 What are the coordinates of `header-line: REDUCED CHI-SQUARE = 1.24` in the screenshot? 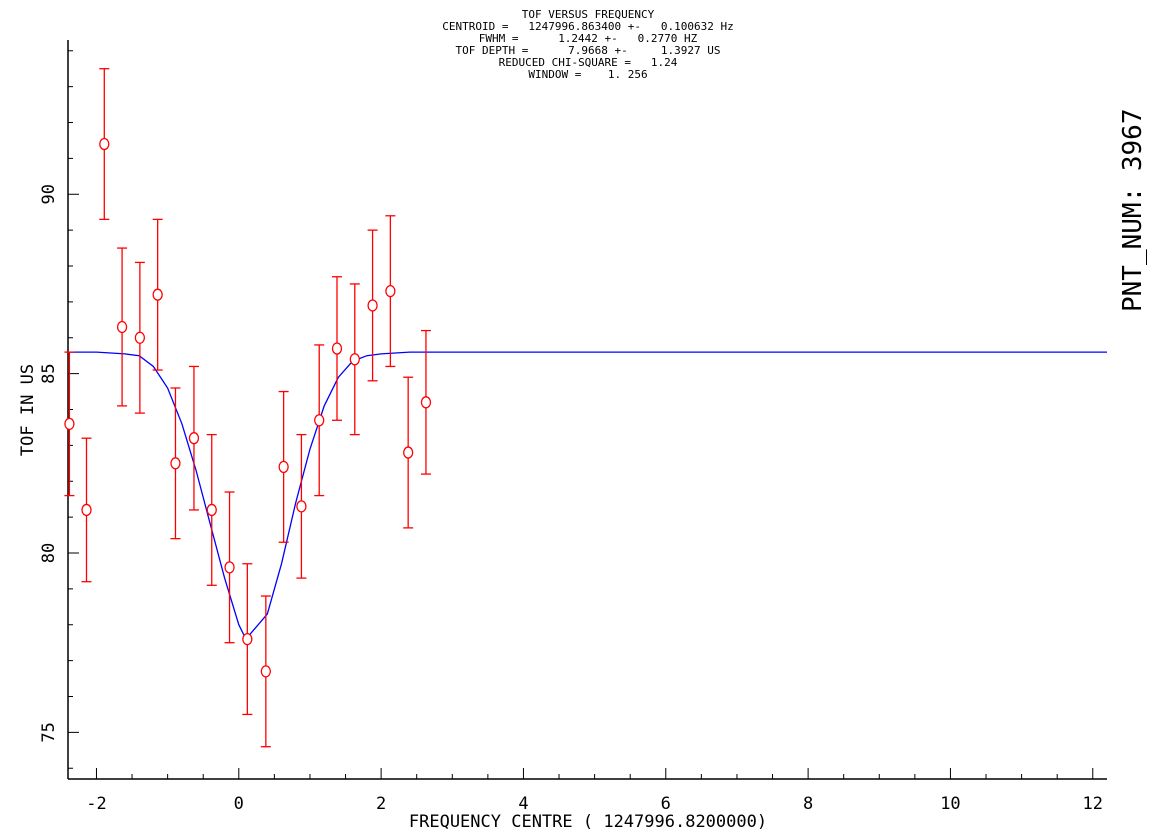 It's located at (588, 62).